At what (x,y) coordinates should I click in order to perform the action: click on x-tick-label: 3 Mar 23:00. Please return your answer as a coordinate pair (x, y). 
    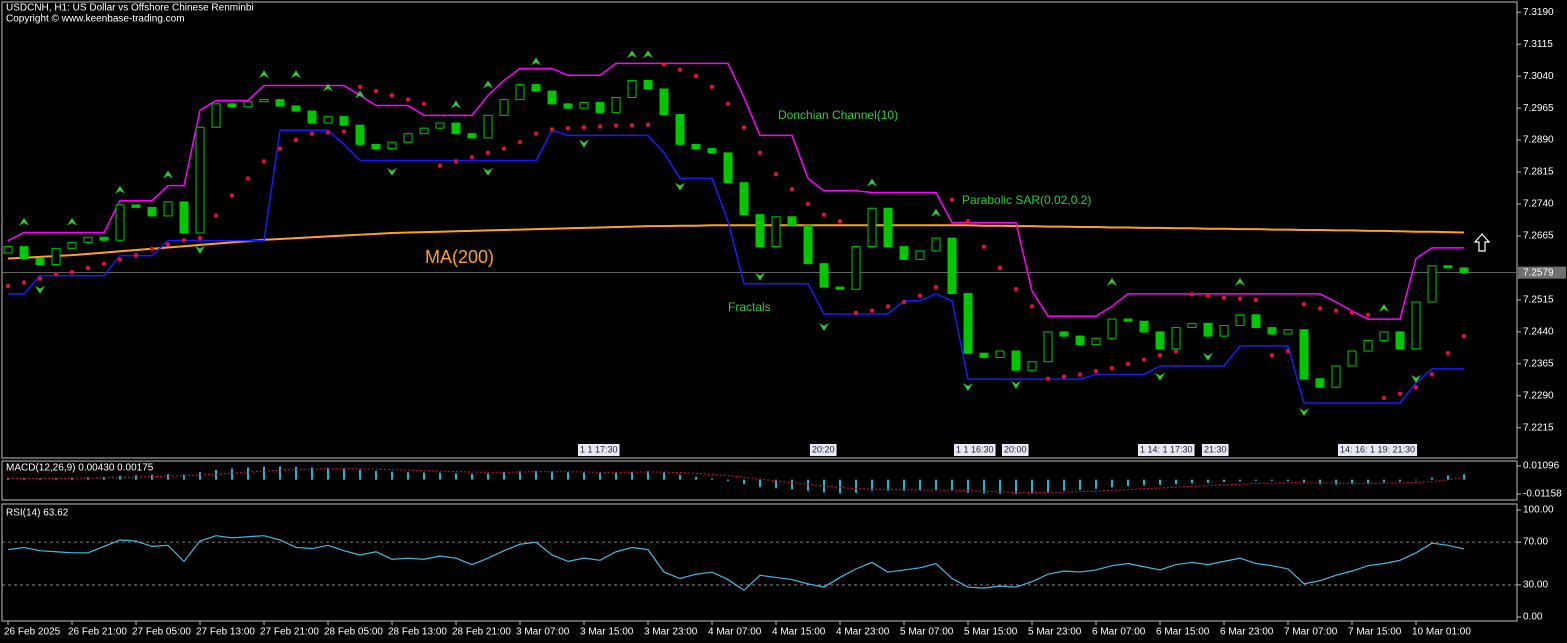
    Looking at the image, I should click on (671, 632).